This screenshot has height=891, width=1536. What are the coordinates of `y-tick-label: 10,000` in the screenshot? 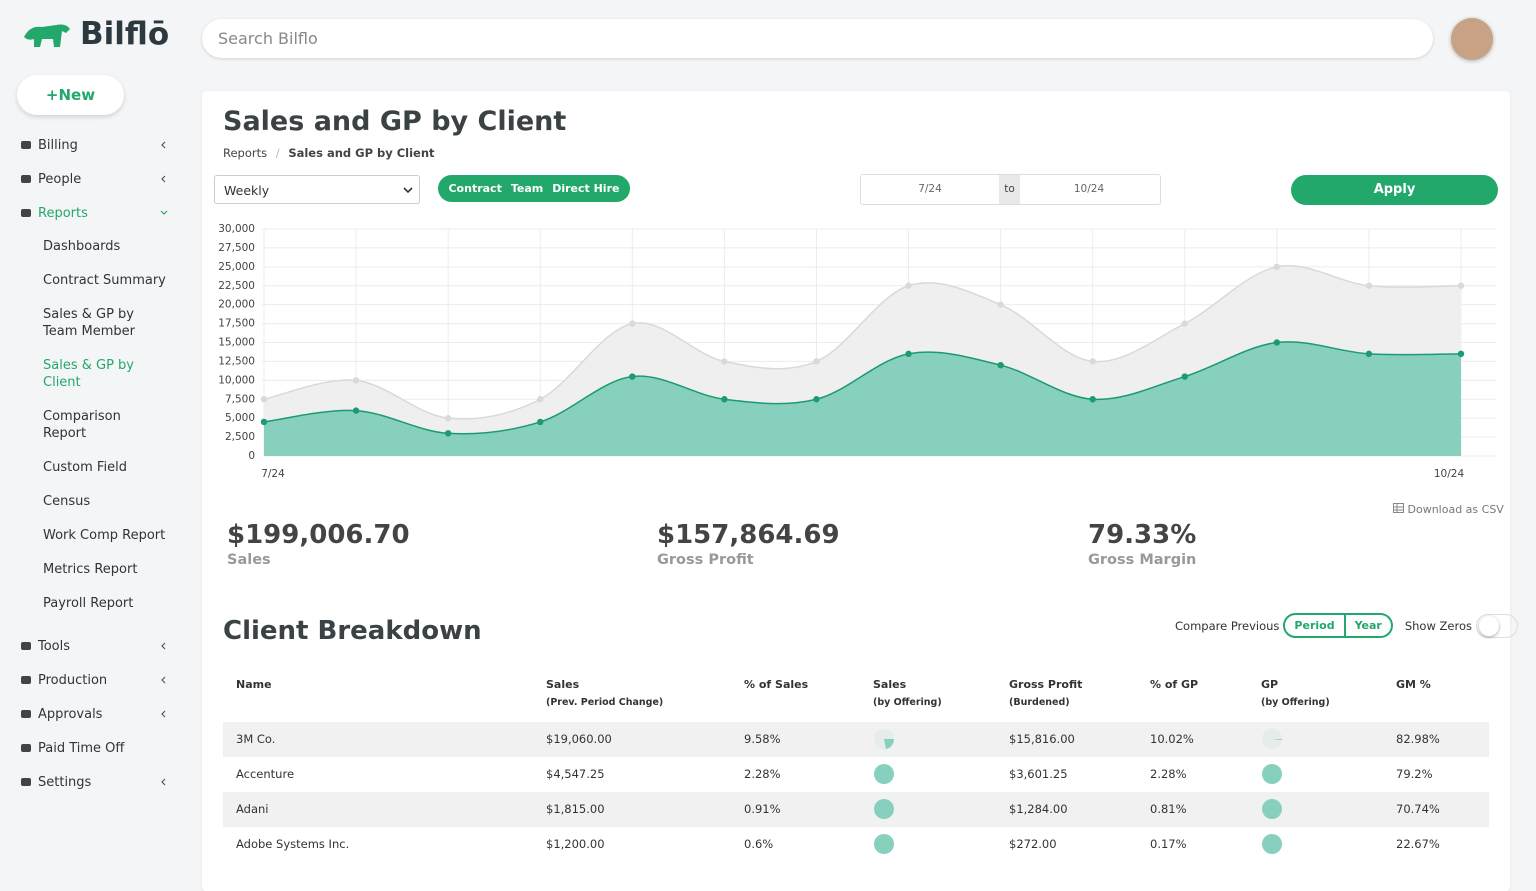 It's located at (236, 380).